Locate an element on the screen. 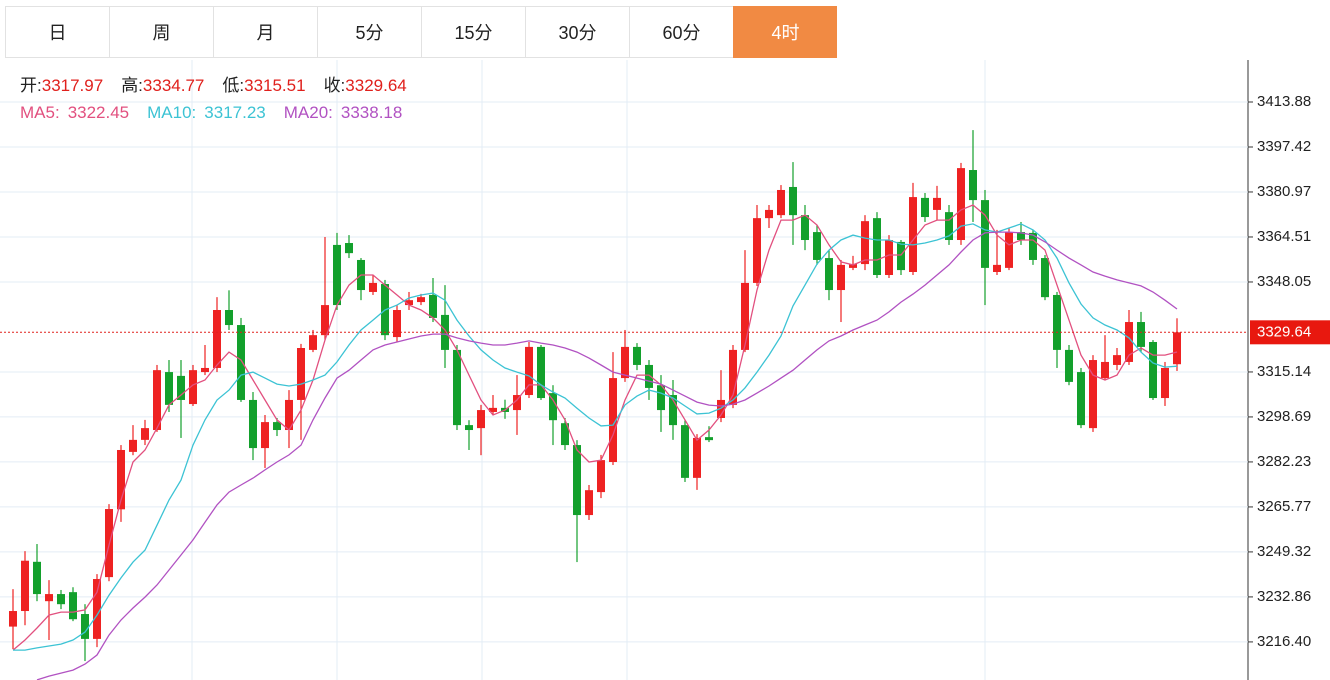  legend-value: 3317.23 is located at coordinates (235, 112).